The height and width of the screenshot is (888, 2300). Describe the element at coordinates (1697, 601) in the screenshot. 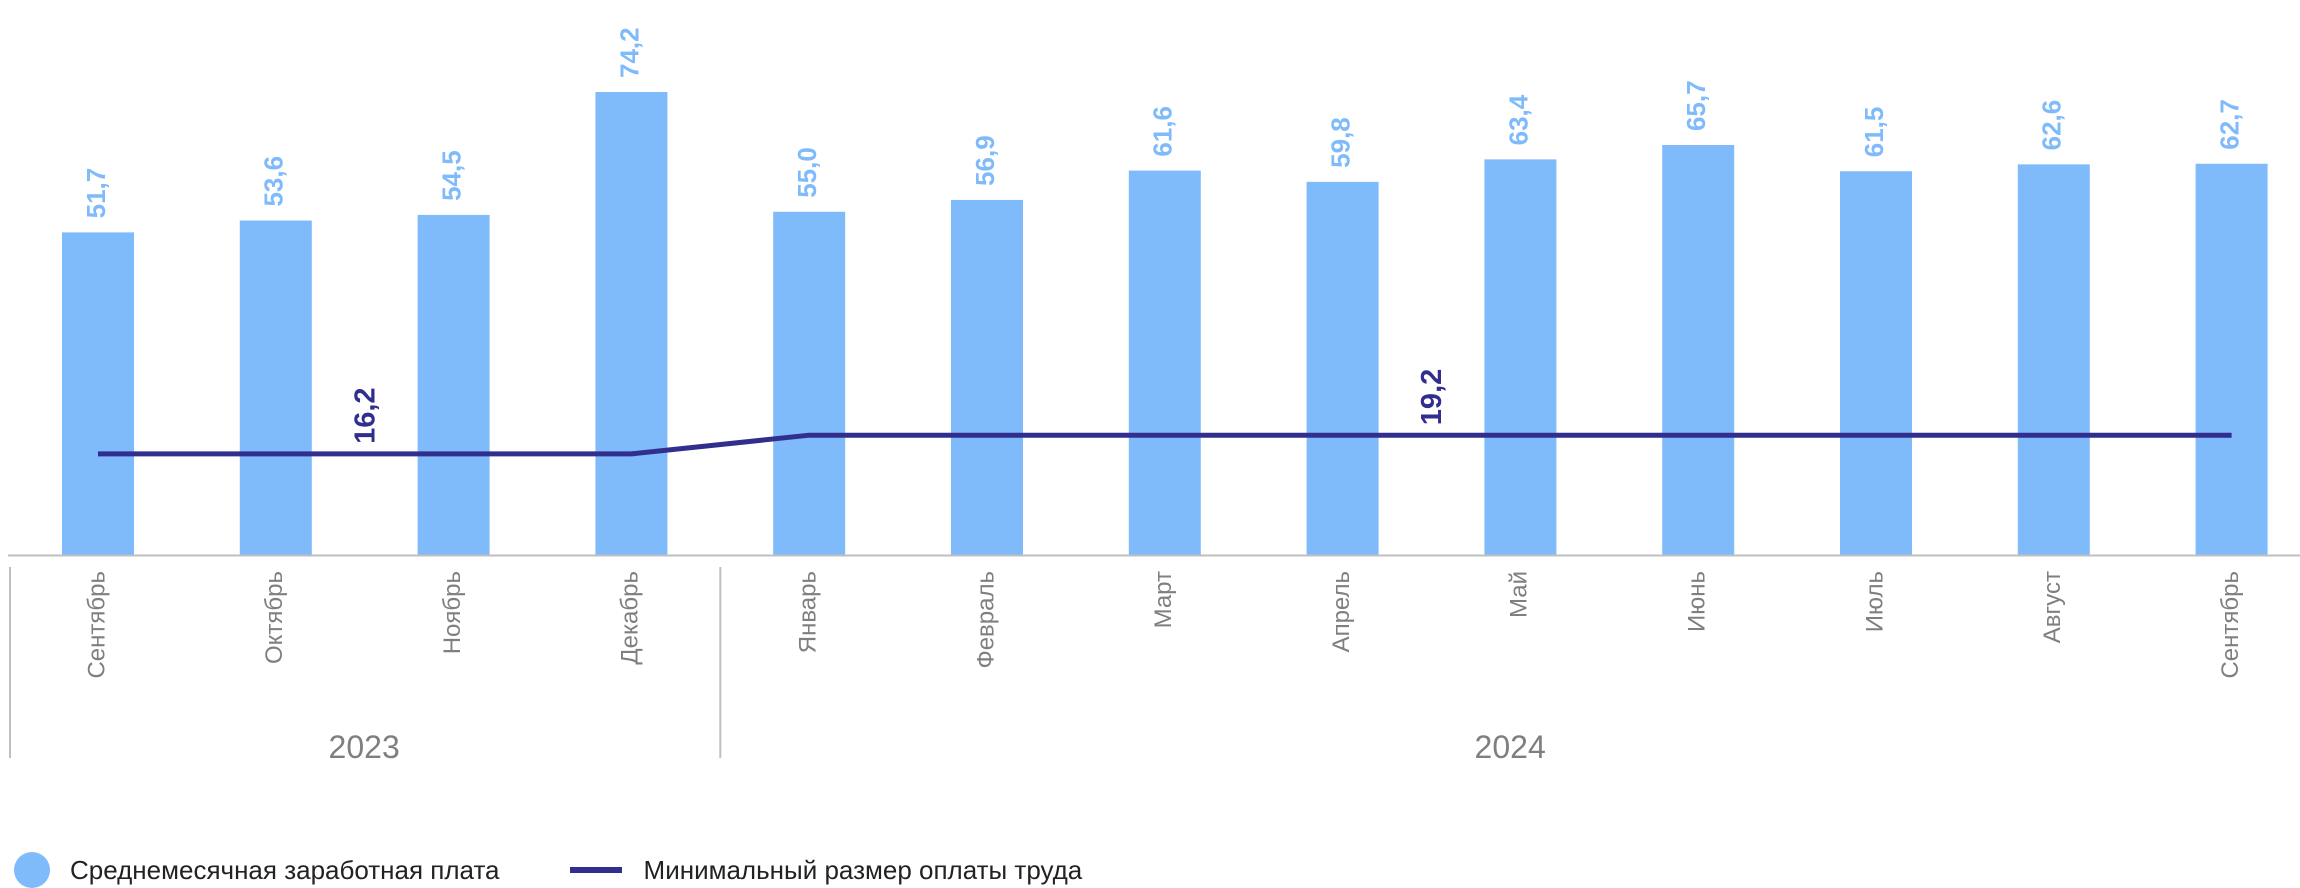

I see `x-tick-label: Июнь` at that location.